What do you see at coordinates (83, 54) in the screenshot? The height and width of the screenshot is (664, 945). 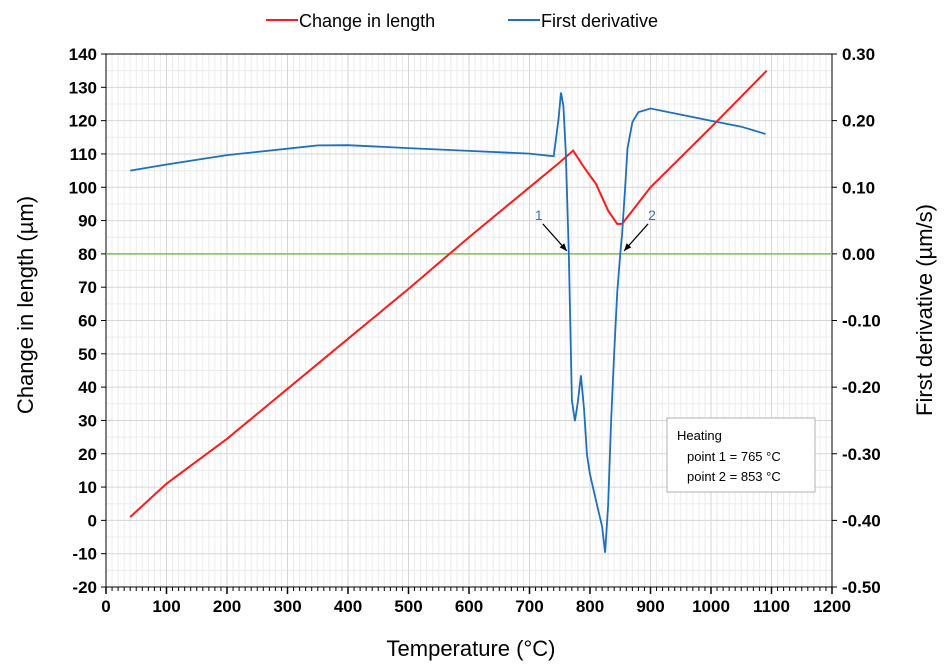 I see `left-axis-tick-label: 140` at bounding box center [83, 54].